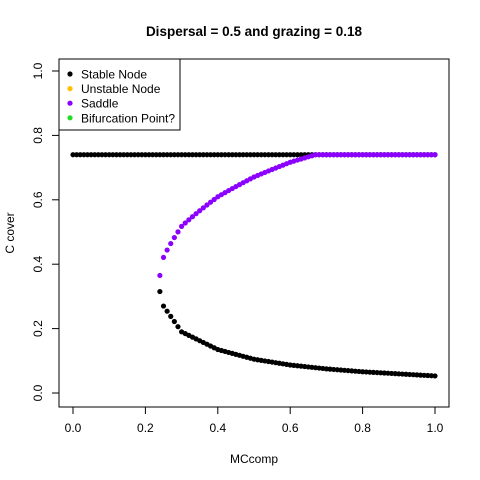  What do you see at coordinates (114, 75) in the screenshot?
I see `legend-label: Stable Node` at bounding box center [114, 75].